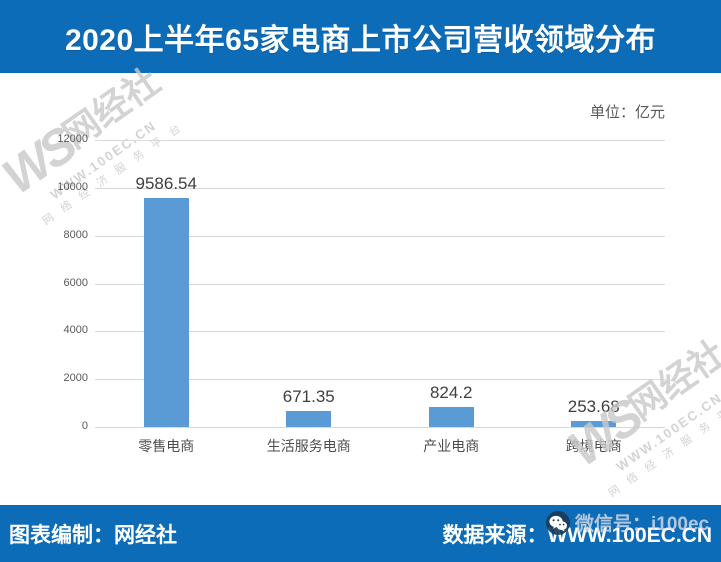  Describe the element at coordinates (667, 432) in the screenshot. I see `watermark-url: WWW.100EC.CN` at that location.